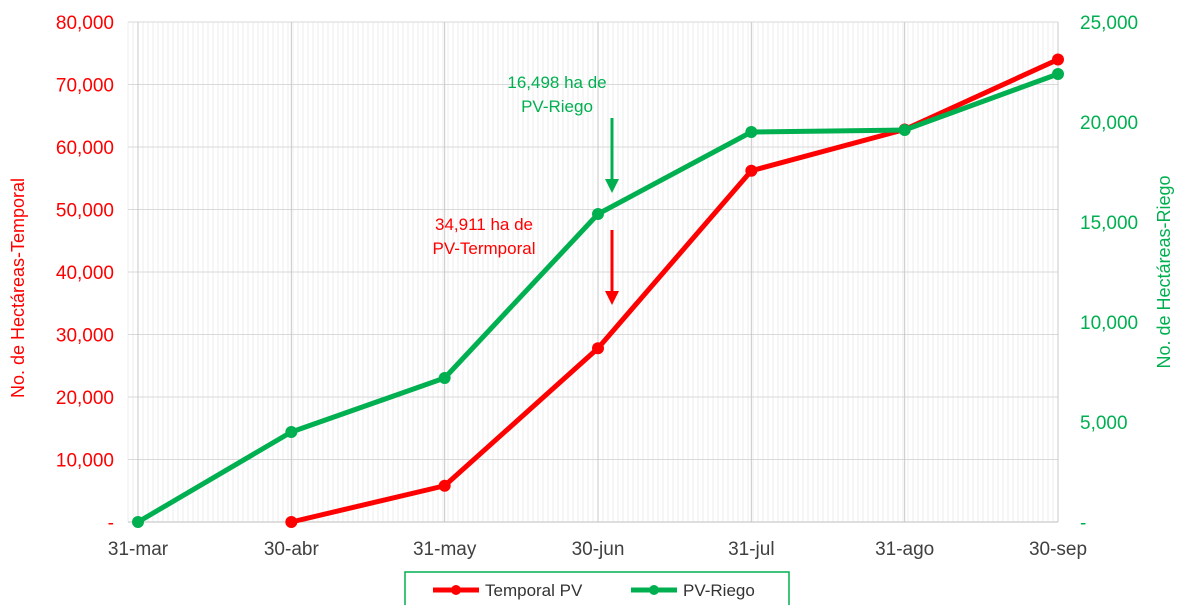  I want to click on left-tick-label: 70,000, so click(85, 86).